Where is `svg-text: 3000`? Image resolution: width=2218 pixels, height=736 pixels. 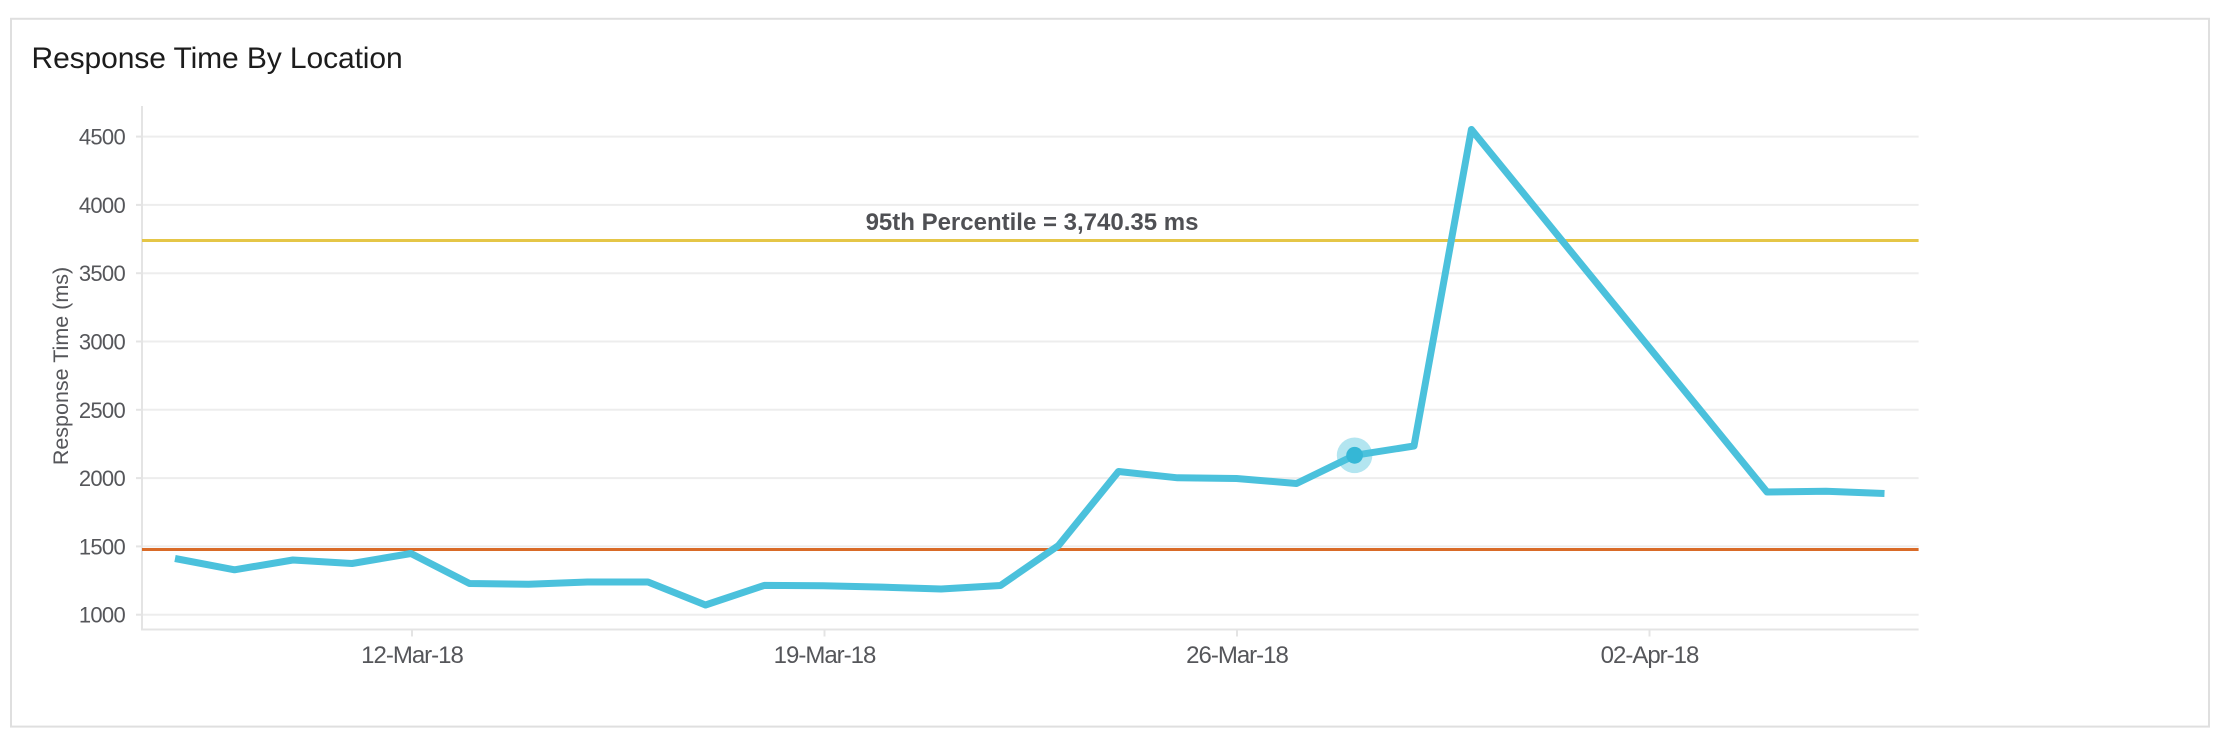
svg-text: 3000 is located at coordinates (102, 342).